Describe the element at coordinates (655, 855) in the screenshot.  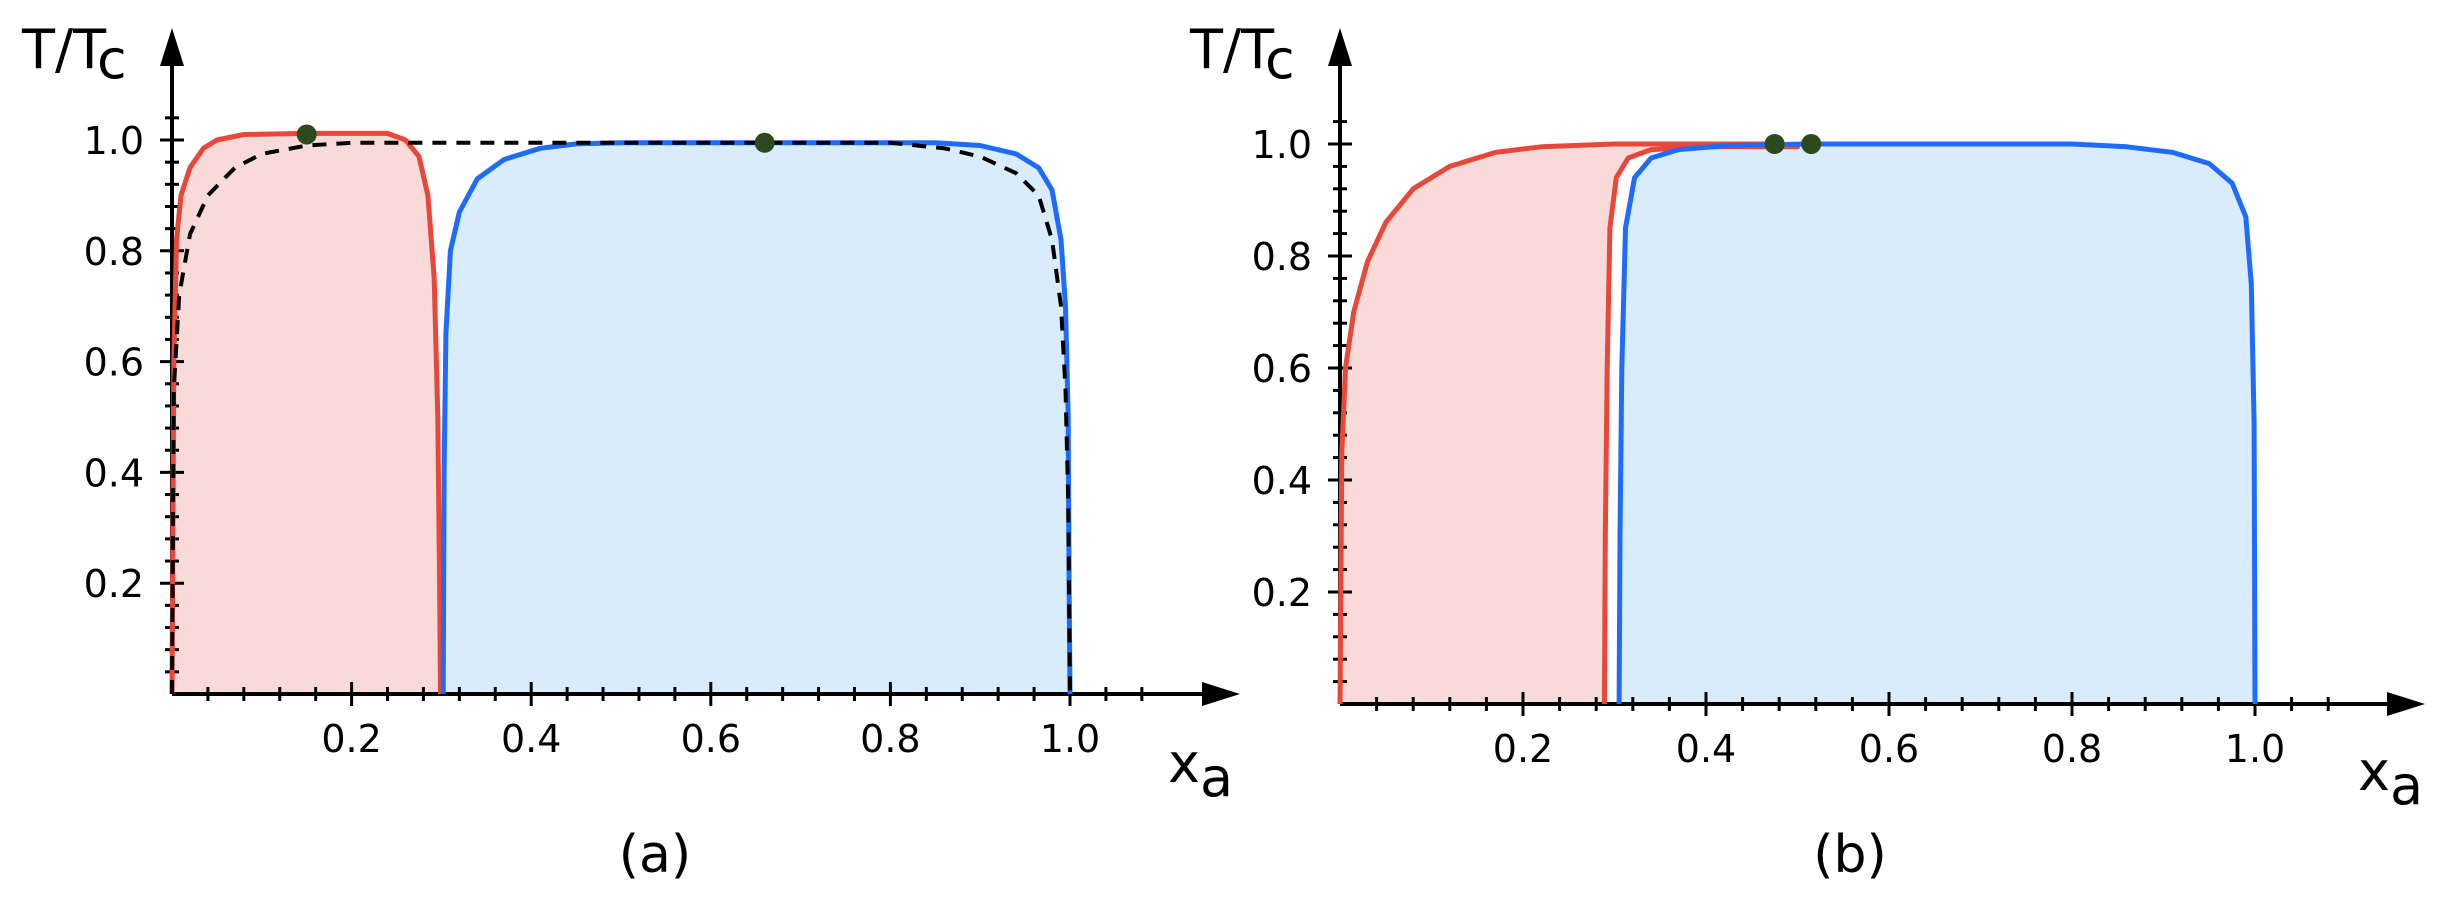
I see `panel-label: (a)` at that location.